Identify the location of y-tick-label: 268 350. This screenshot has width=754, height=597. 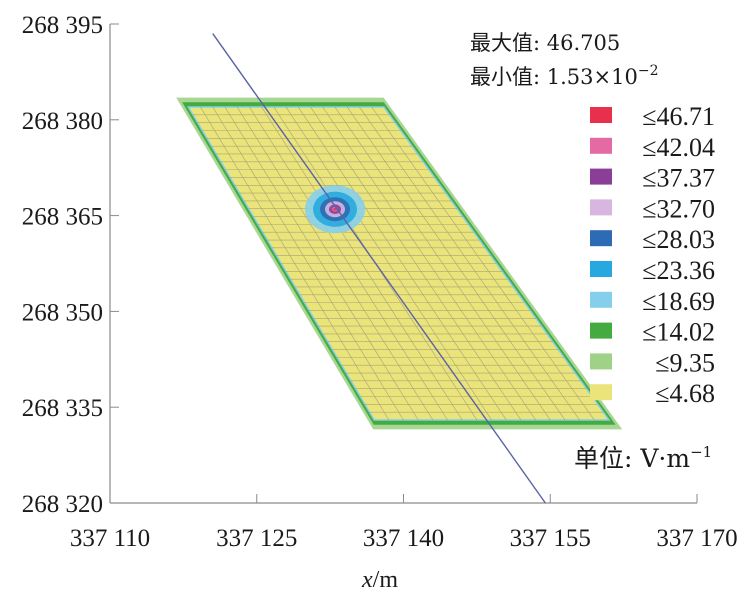
(62, 312).